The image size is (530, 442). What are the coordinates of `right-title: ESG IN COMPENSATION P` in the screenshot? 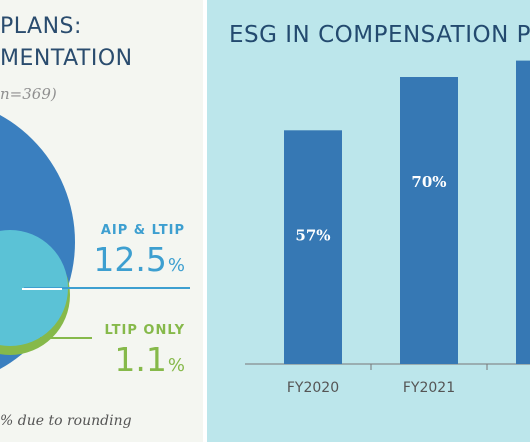 It's located at (379, 35).